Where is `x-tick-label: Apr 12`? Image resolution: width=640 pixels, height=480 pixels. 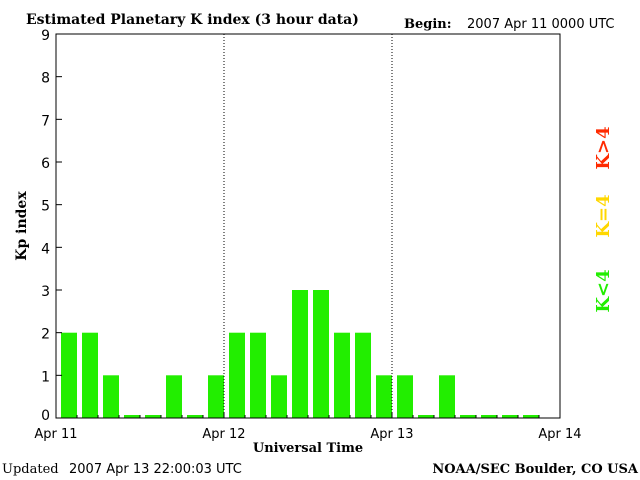
x-tick-label: Apr 12 is located at coordinates (223, 434).